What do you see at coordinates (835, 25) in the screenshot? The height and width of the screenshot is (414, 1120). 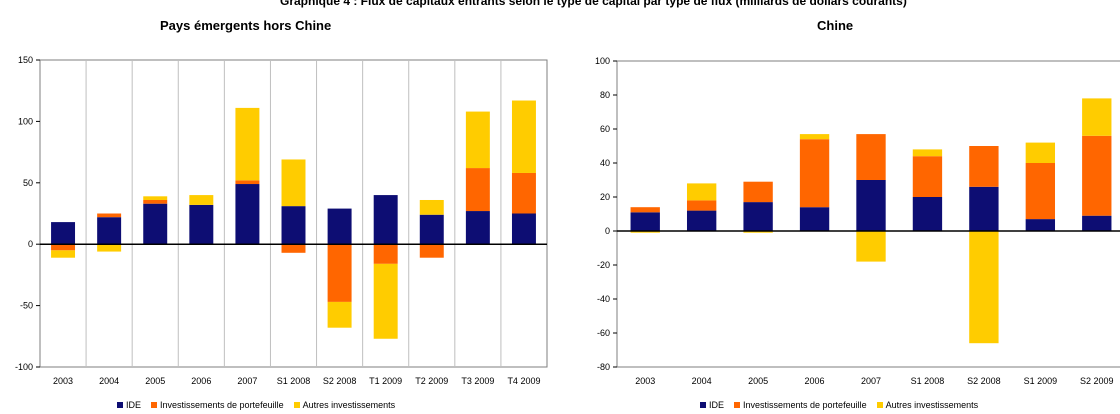 I see `chart-title-right: Chine` at bounding box center [835, 25].